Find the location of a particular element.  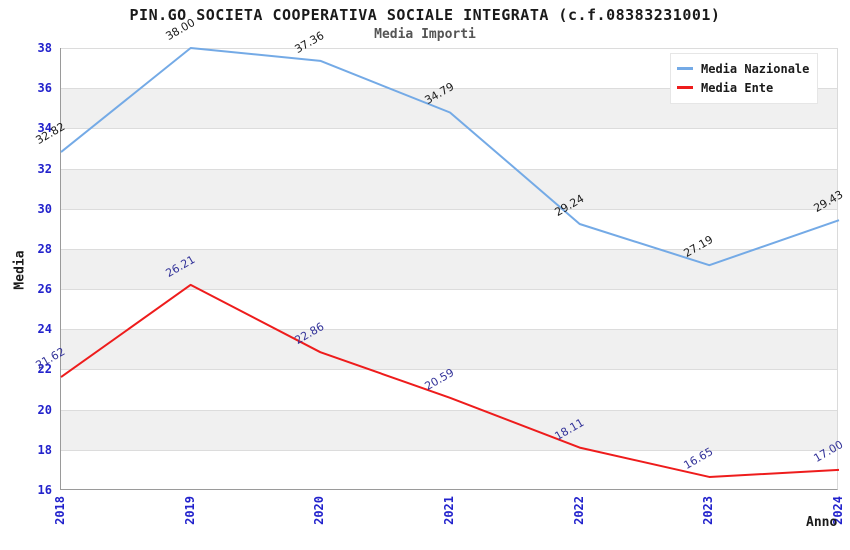

y-tick-label: 22 is located at coordinates (44, 369).